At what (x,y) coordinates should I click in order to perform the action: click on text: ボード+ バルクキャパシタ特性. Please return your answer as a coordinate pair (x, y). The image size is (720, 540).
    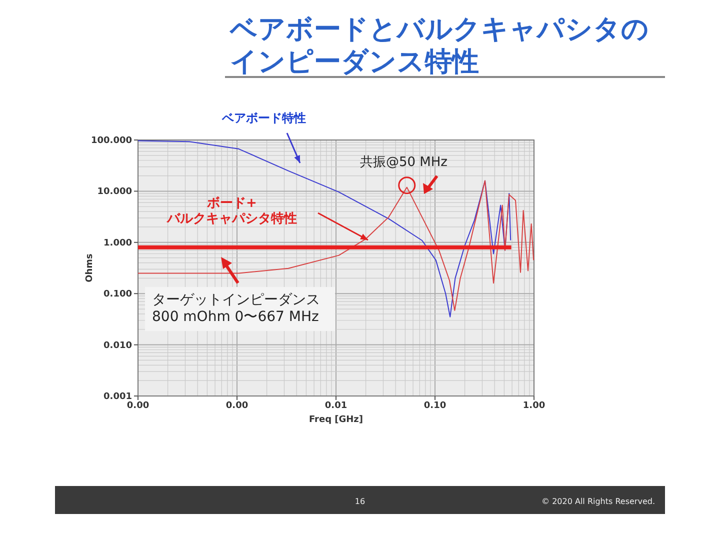
    Looking at the image, I should click on (231, 211).